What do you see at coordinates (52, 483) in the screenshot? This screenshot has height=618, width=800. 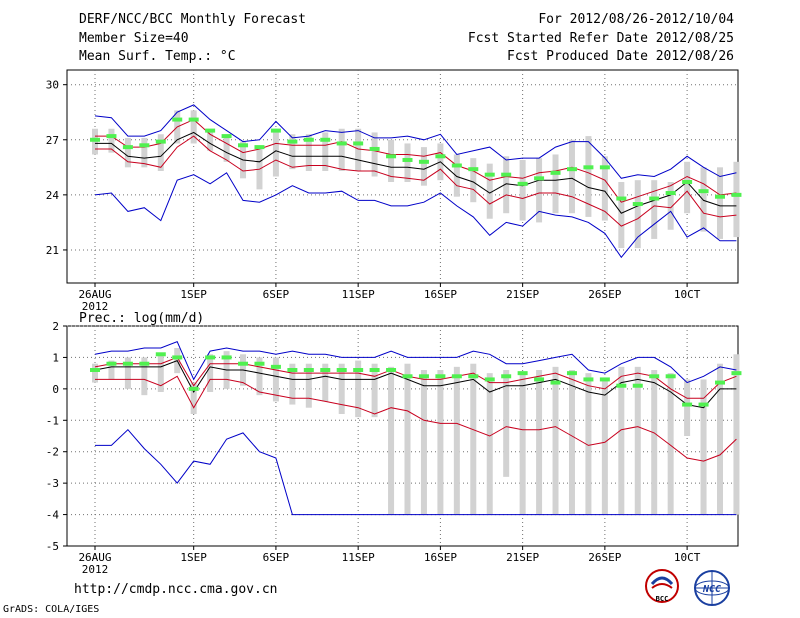 I see `precip-y-tick-label: -3` at bounding box center [52, 483].